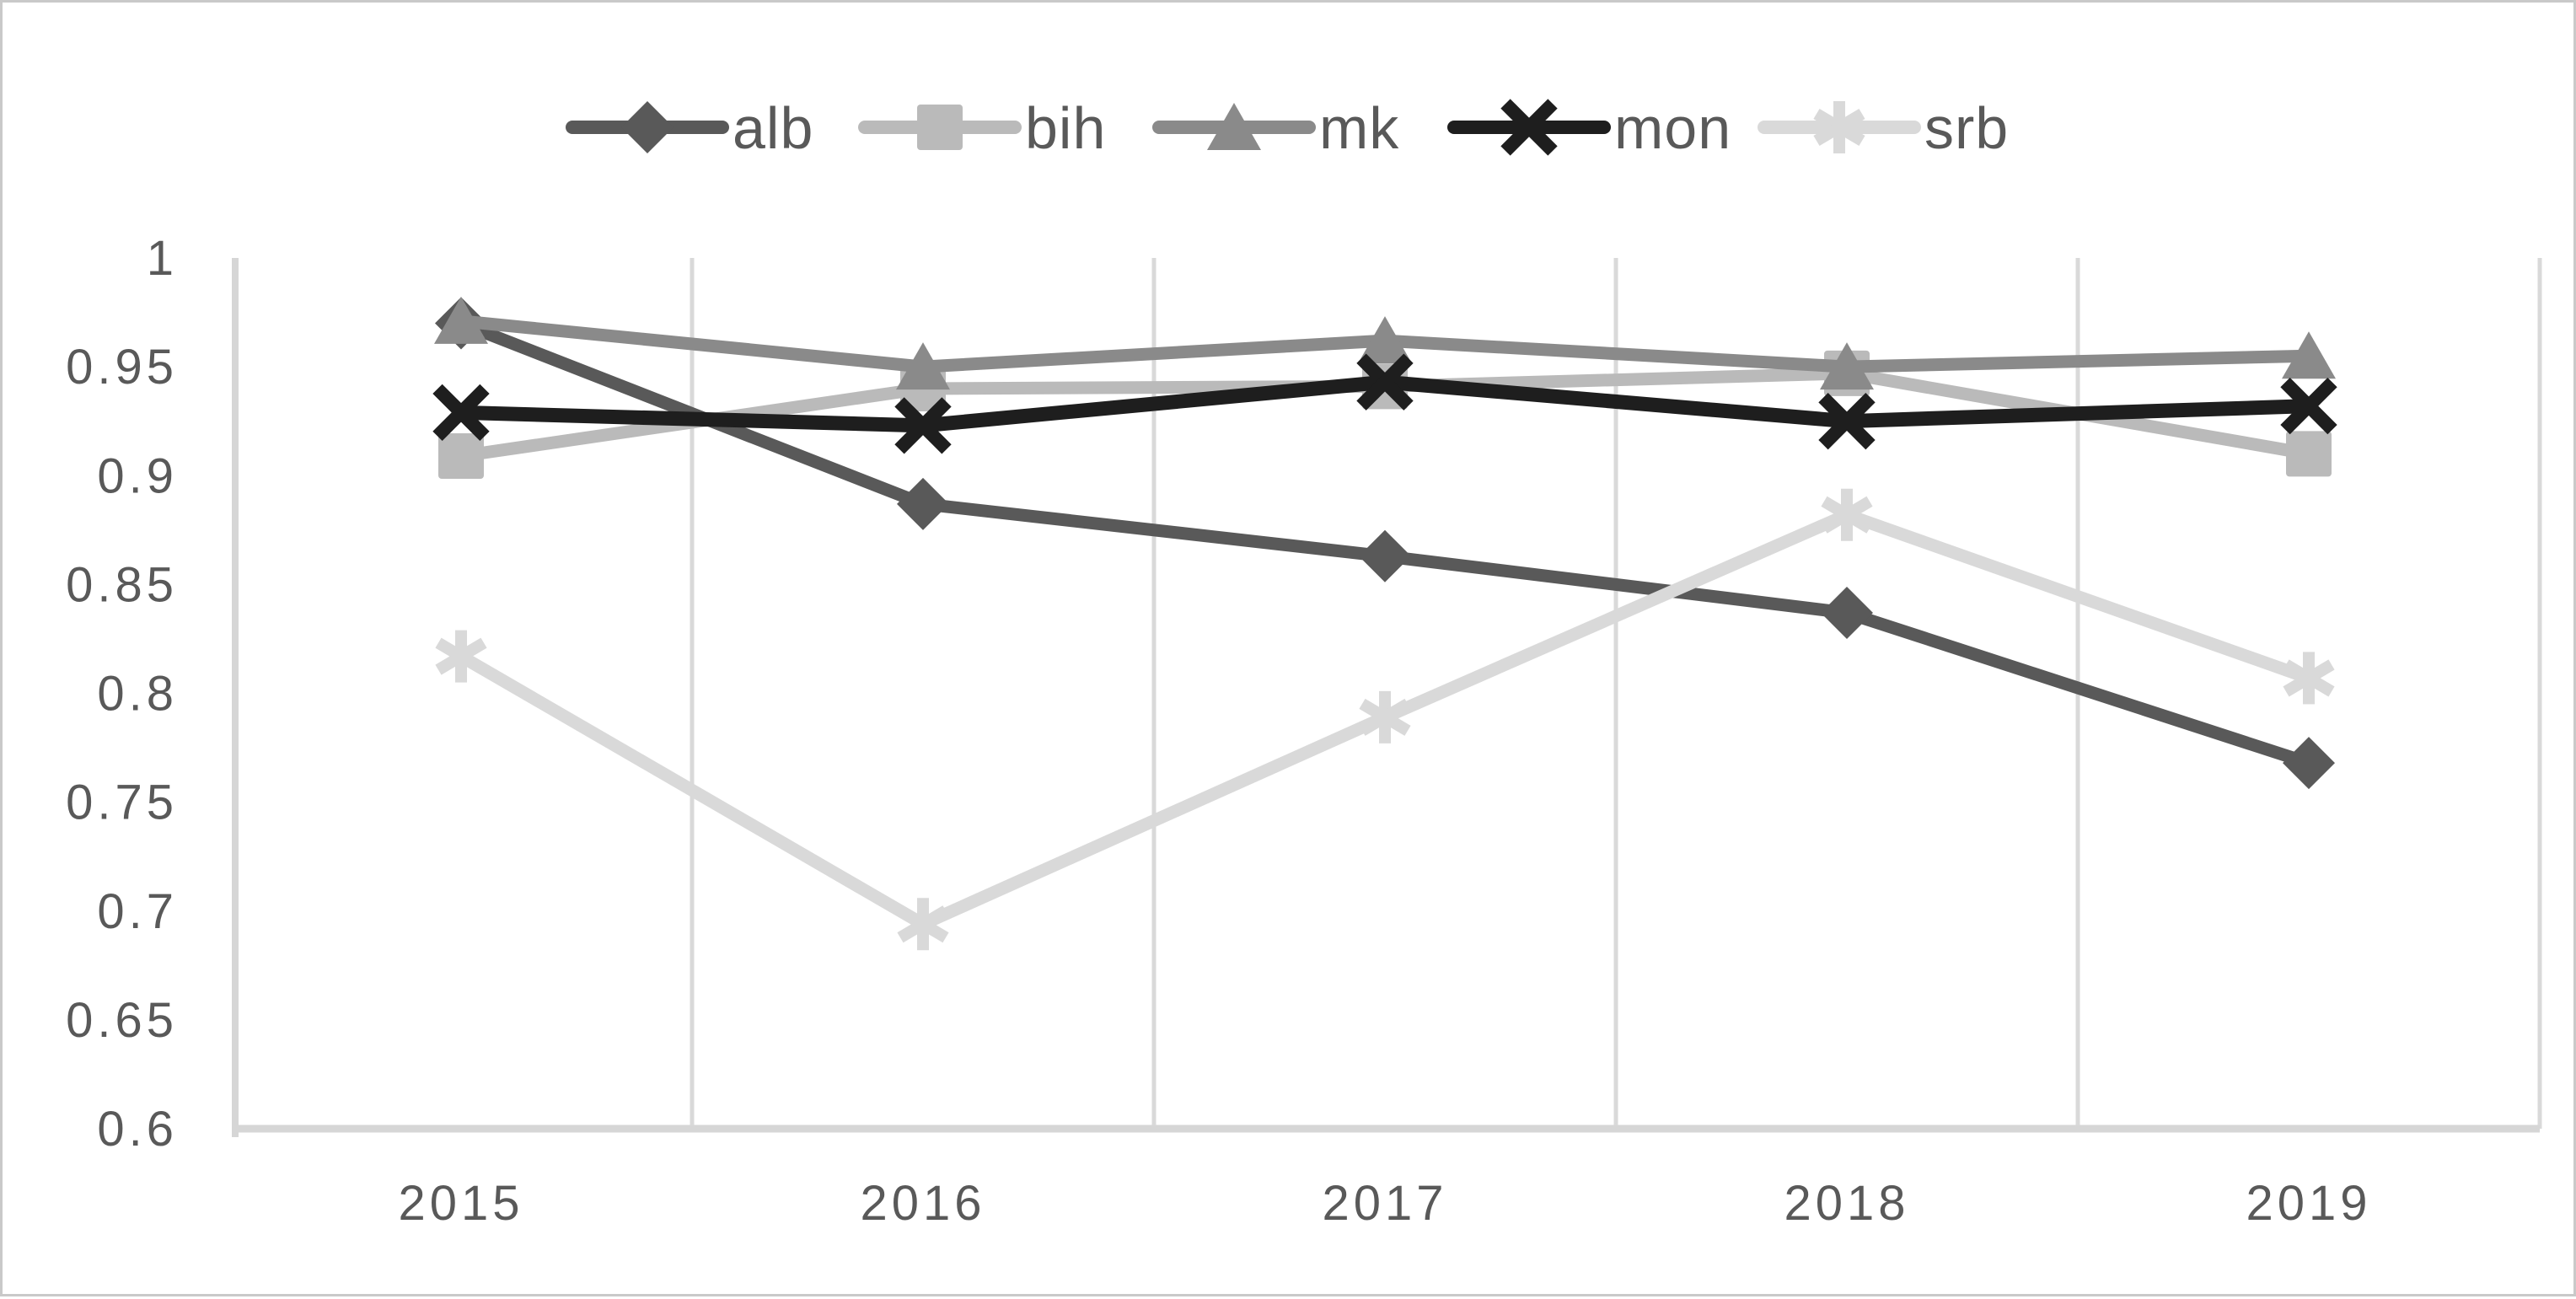 The width and height of the screenshot is (2576, 1299). What do you see at coordinates (122, 584) in the screenshot?
I see `y-tick-label: 0.85` at bounding box center [122, 584].